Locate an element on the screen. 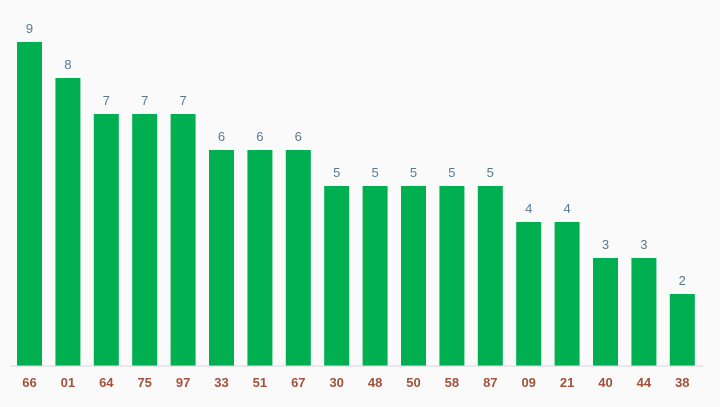 Image resolution: width=720 pixels, height=407 pixels. category-label-33: 33 is located at coordinates (221, 382).